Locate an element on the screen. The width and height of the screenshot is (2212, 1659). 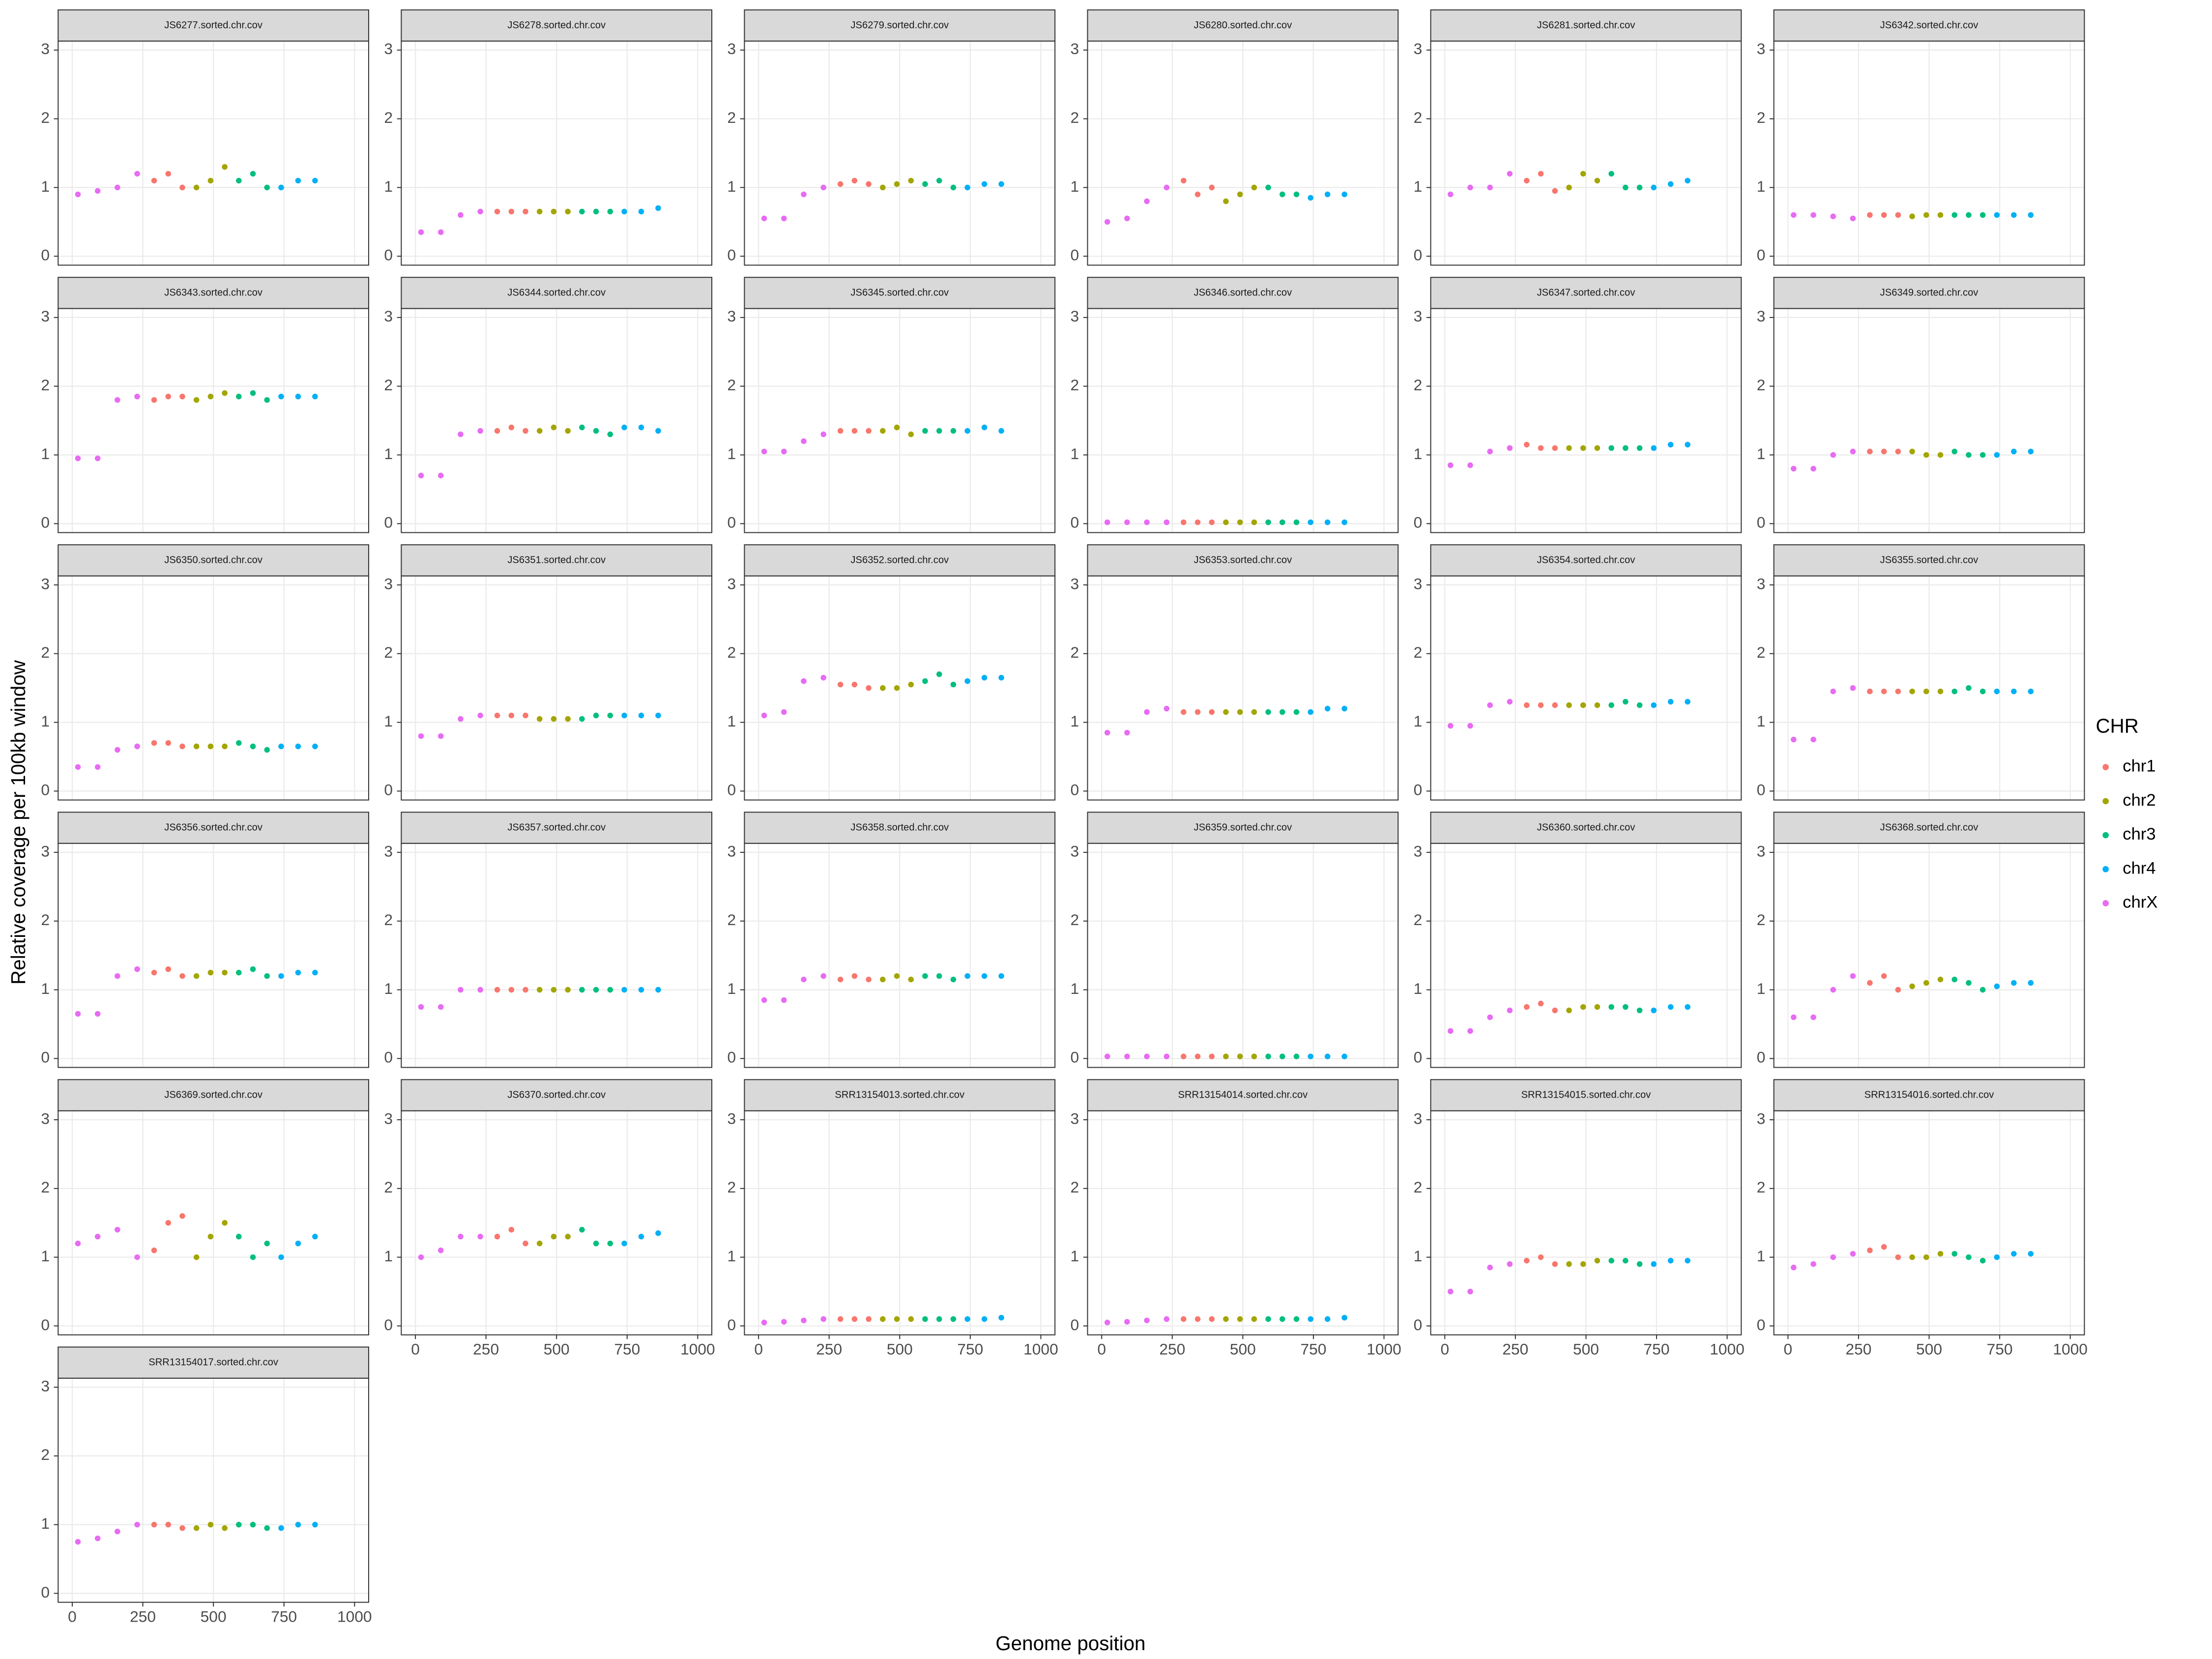
x-tick-label: 1000 is located at coordinates (1384, 1349).